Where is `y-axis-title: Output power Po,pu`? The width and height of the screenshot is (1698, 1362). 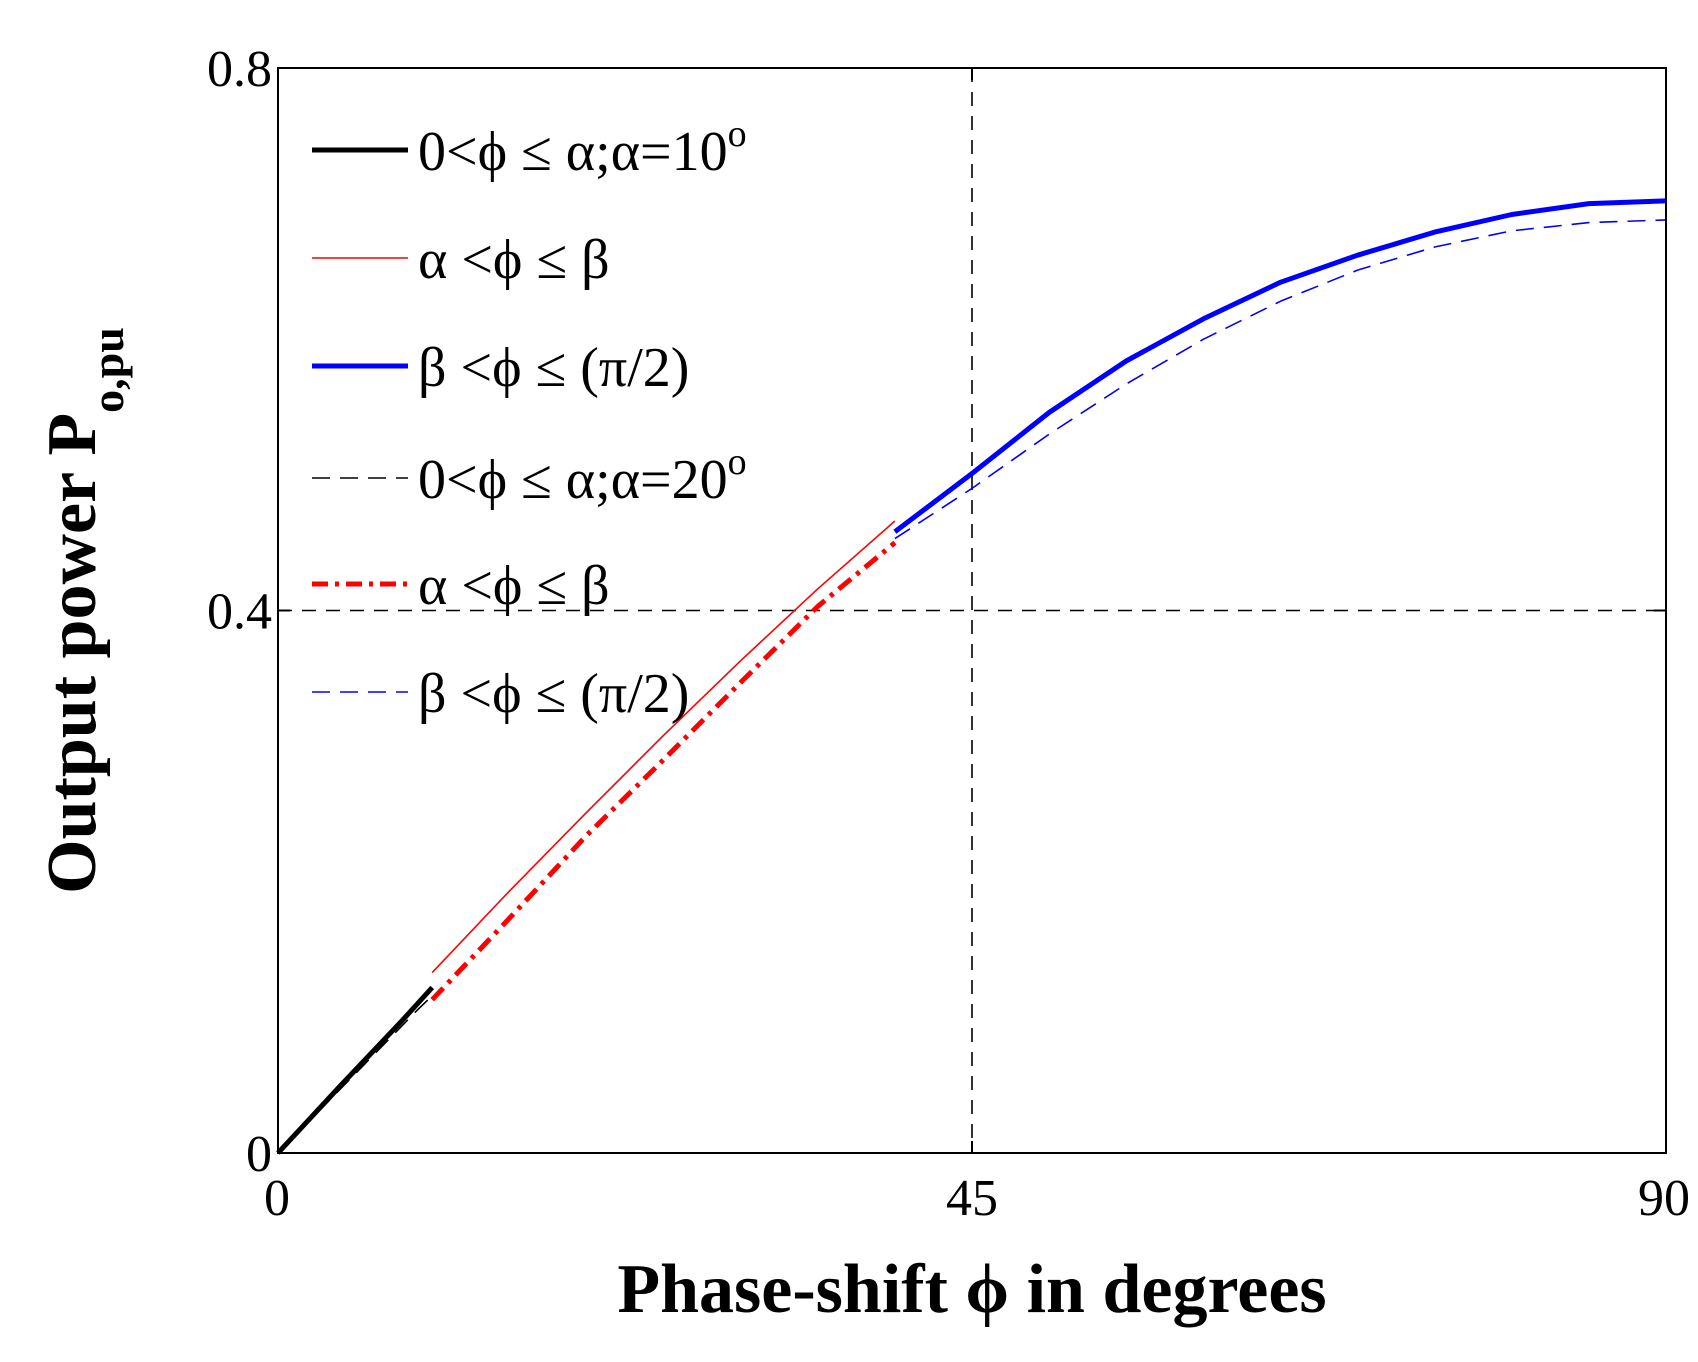
y-axis-title: Output power Po,pu is located at coordinates (83, 610).